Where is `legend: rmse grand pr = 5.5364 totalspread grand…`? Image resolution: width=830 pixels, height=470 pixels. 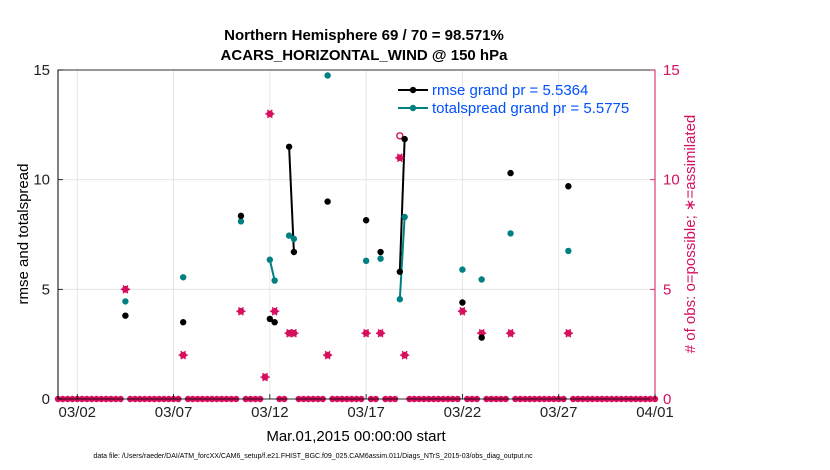 legend: rmse grand pr = 5.5364 totalspread grand… is located at coordinates (513, 99).